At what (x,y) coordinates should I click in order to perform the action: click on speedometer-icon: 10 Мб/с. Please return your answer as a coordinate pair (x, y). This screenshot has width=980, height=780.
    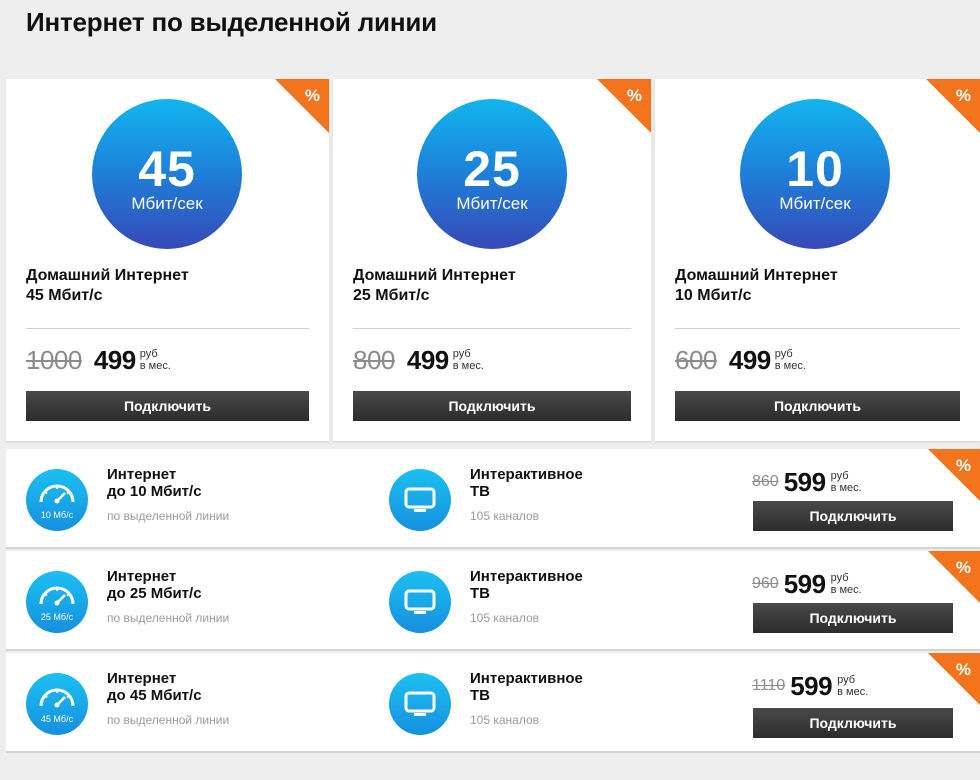
    Looking at the image, I should click on (57, 500).